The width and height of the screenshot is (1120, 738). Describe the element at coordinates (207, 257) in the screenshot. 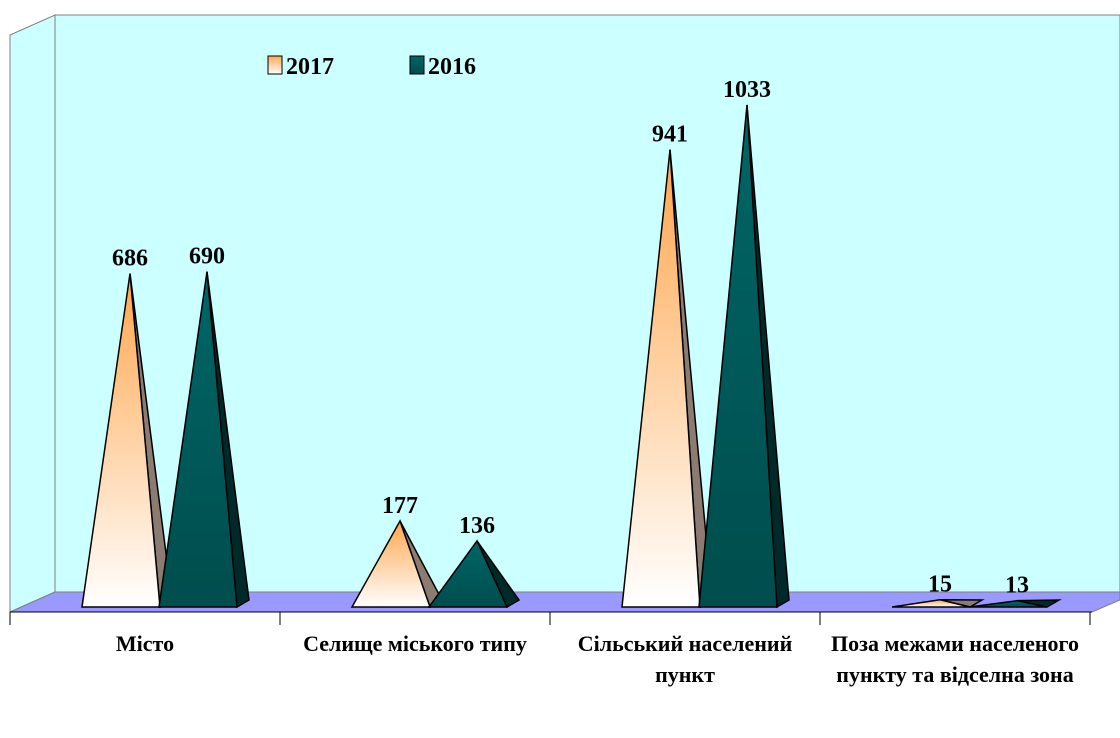

I see `value-label: 690` at that location.